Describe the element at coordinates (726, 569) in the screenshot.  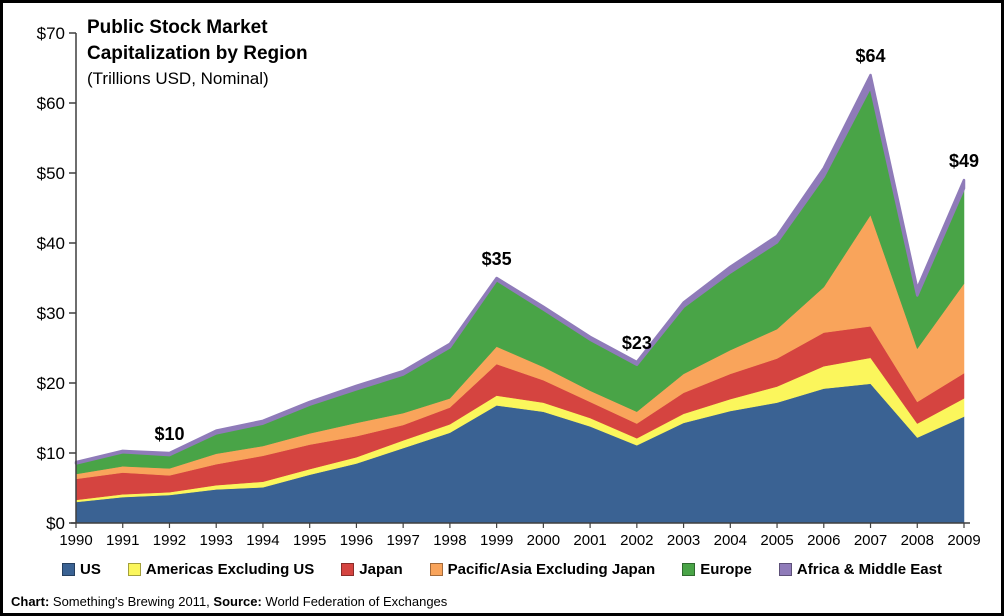
I see `legend-label: Europe` at that location.